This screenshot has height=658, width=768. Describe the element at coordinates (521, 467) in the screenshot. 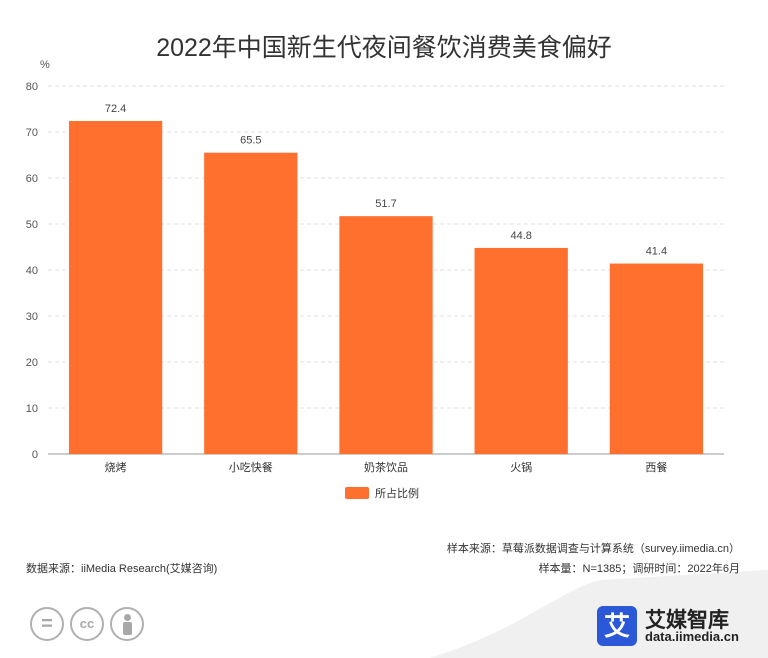

I see `category-label: 火锅` at that location.